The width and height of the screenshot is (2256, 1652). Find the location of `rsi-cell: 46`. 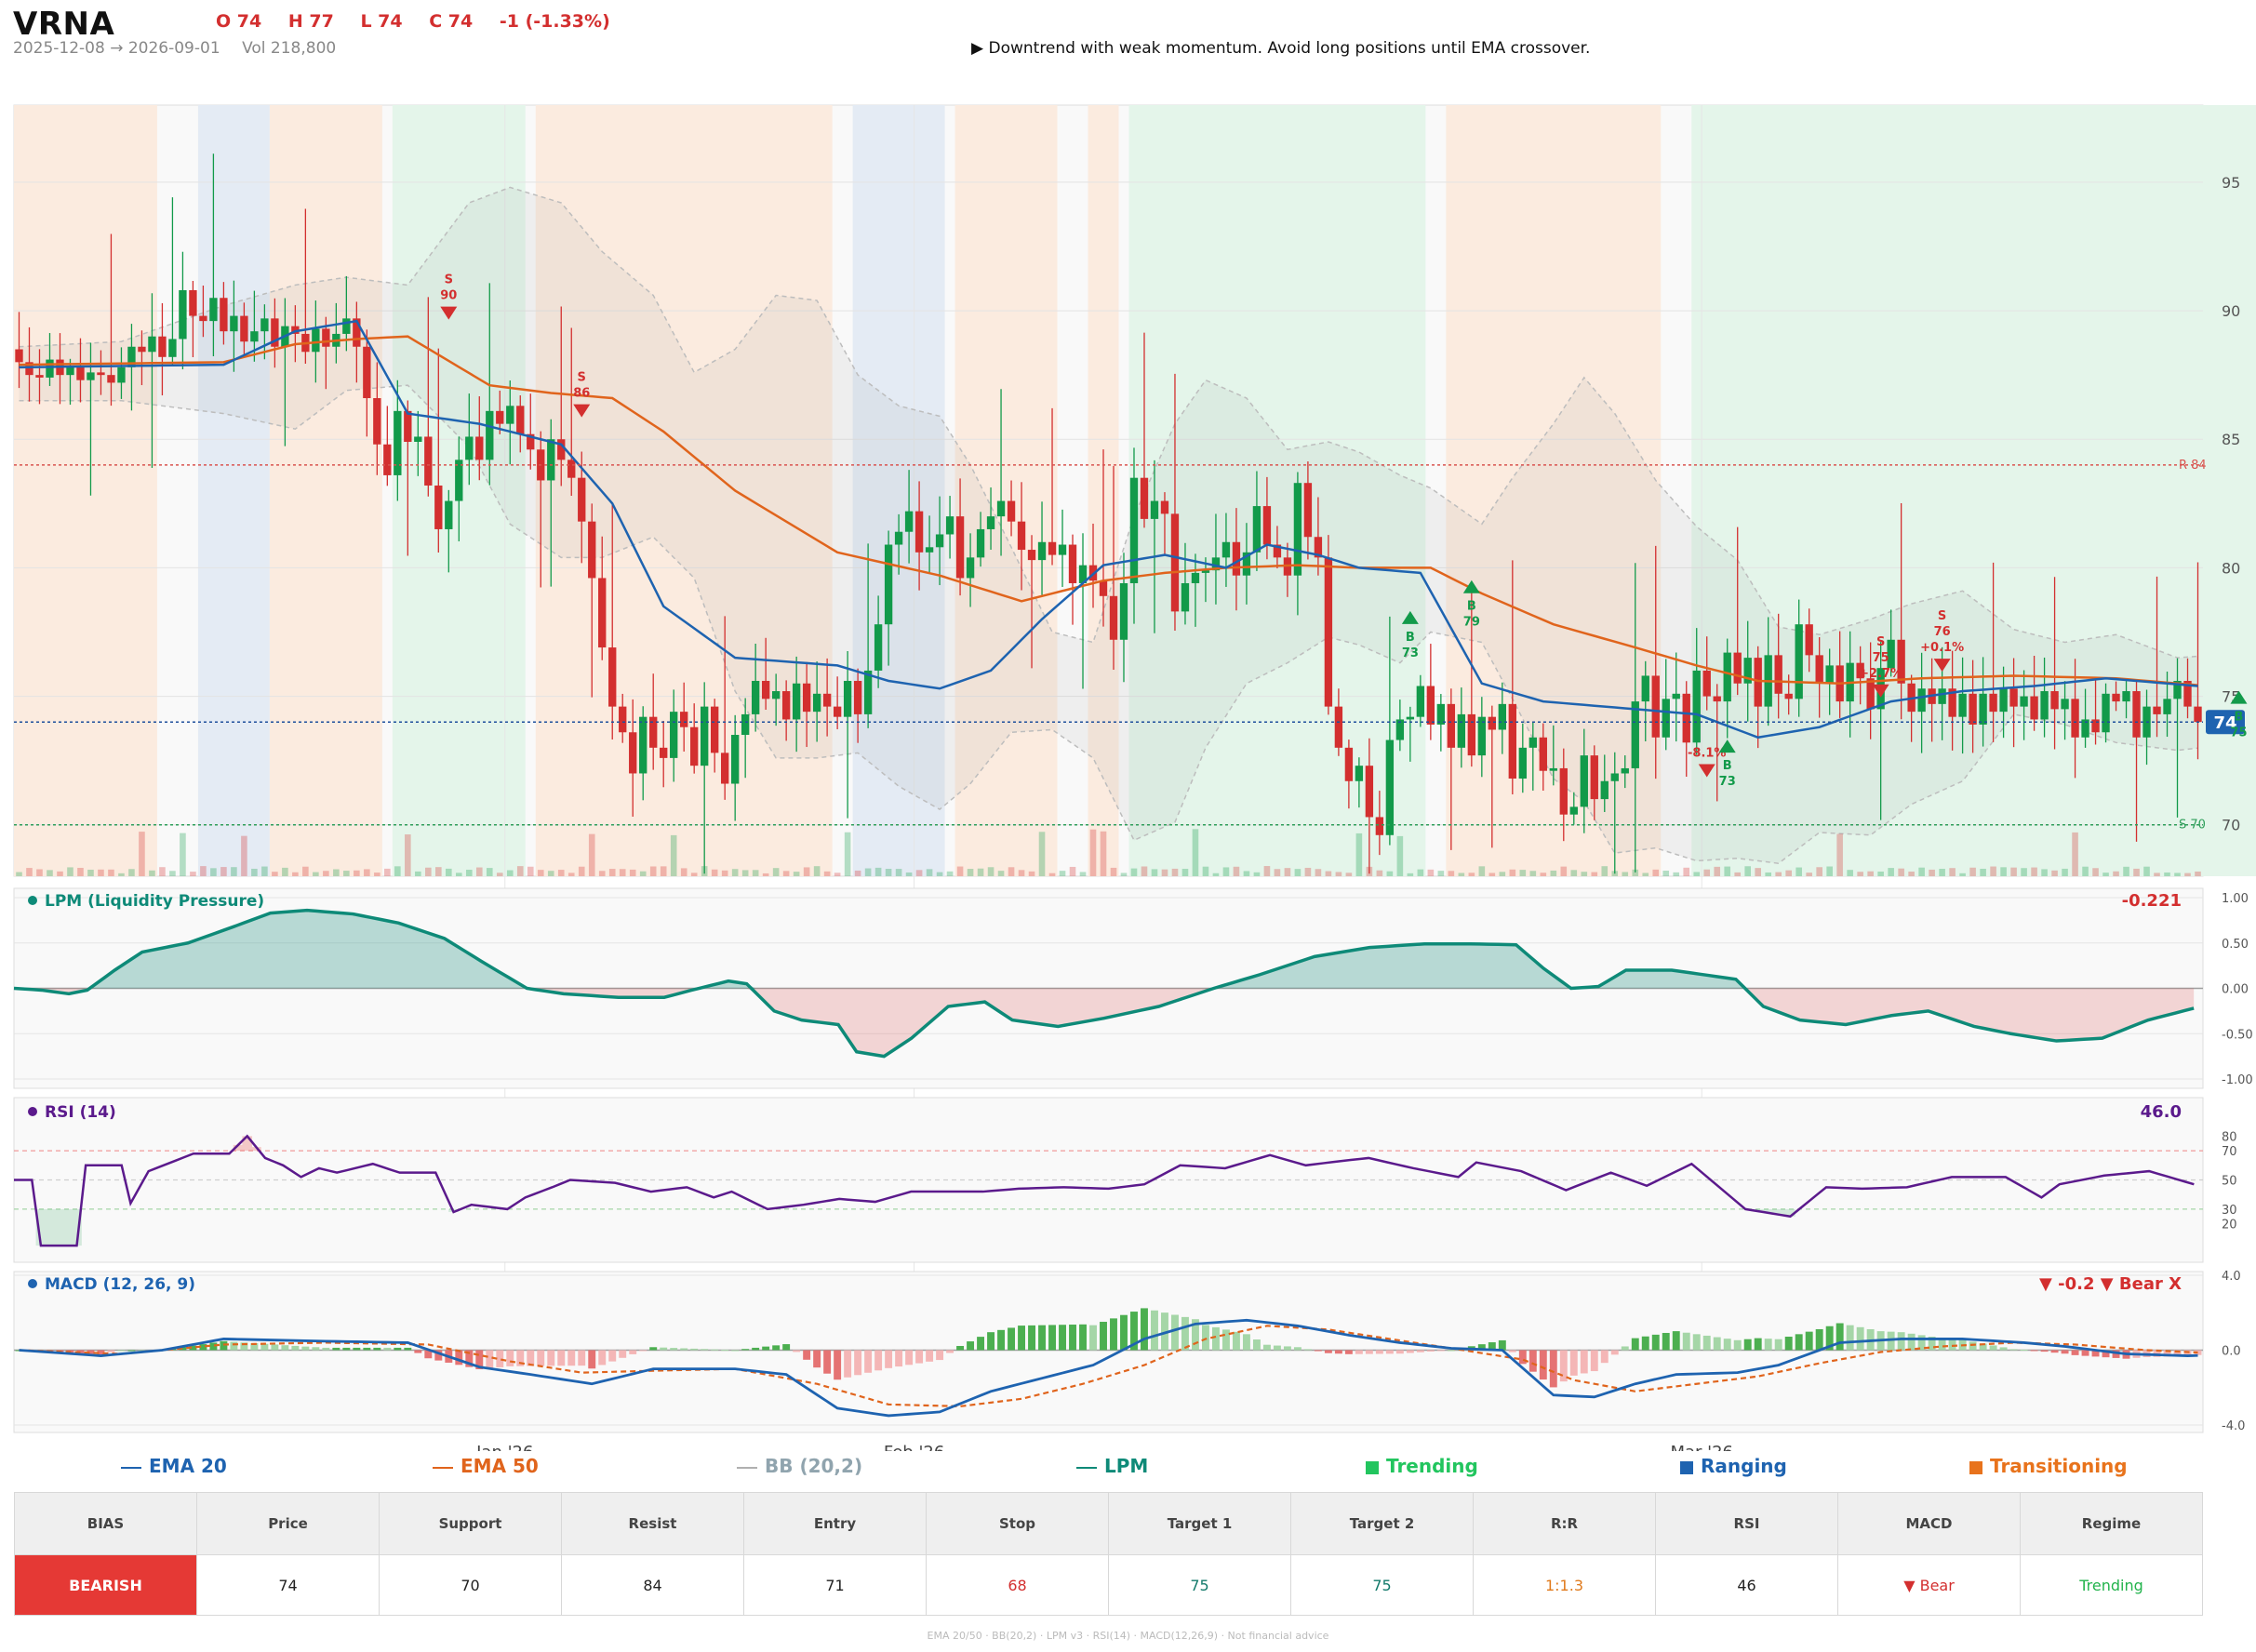

rsi-cell: 46 is located at coordinates (1746, 1585).